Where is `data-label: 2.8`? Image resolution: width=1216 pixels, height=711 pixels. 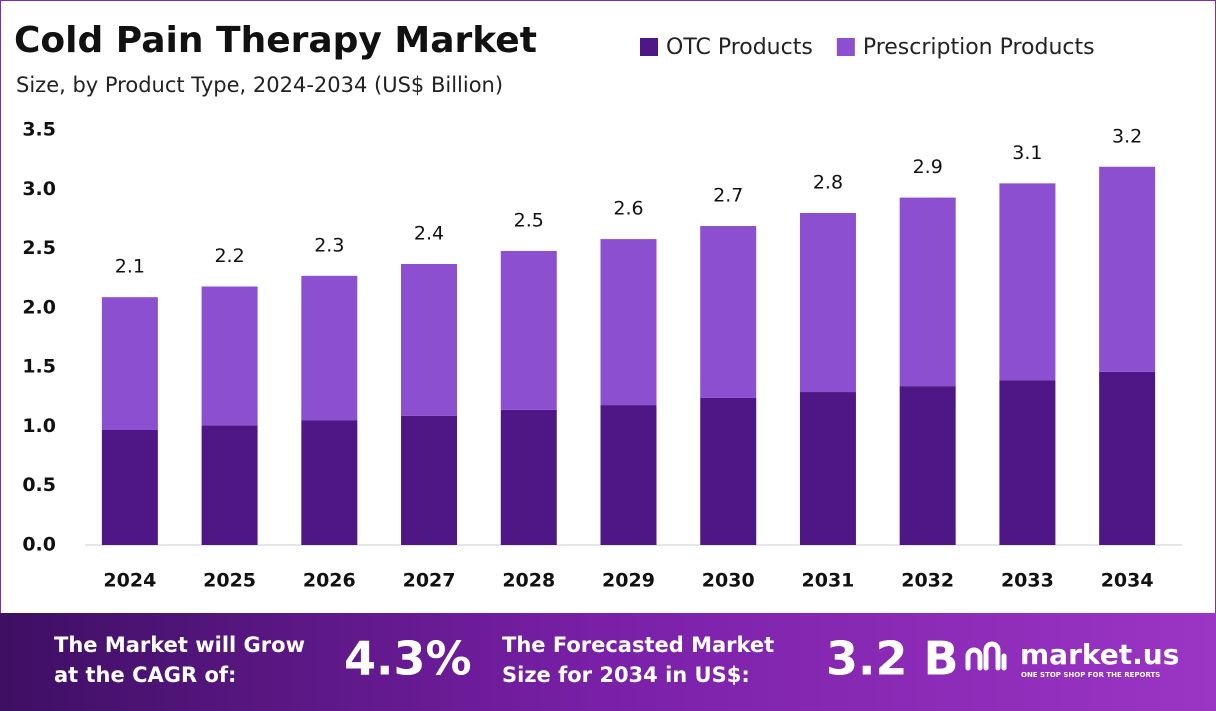
data-label: 2.8 is located at coordinates (828, 183).